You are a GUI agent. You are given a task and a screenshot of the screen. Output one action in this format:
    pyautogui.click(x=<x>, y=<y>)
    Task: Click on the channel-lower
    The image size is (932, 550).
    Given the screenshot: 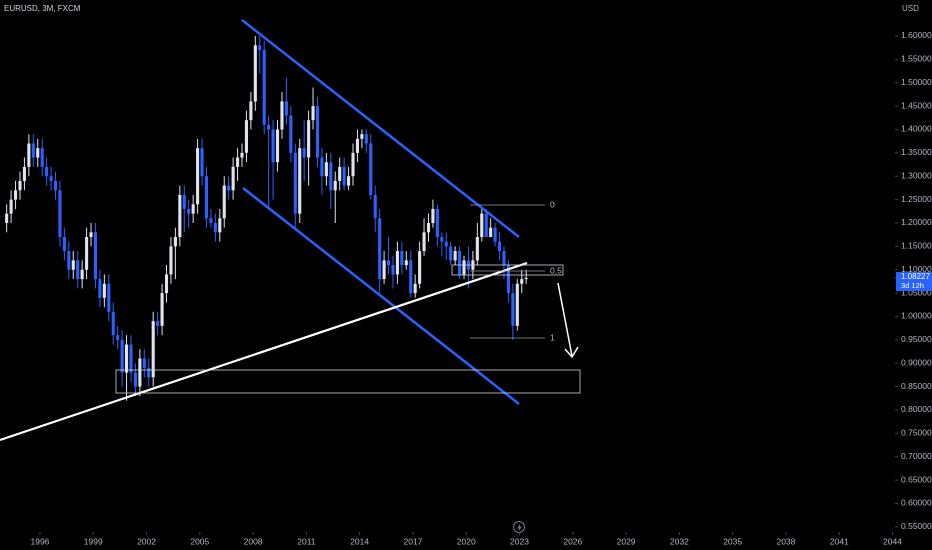 What is the action you would take?
    pyautogui.click(x=381, y=296)
    